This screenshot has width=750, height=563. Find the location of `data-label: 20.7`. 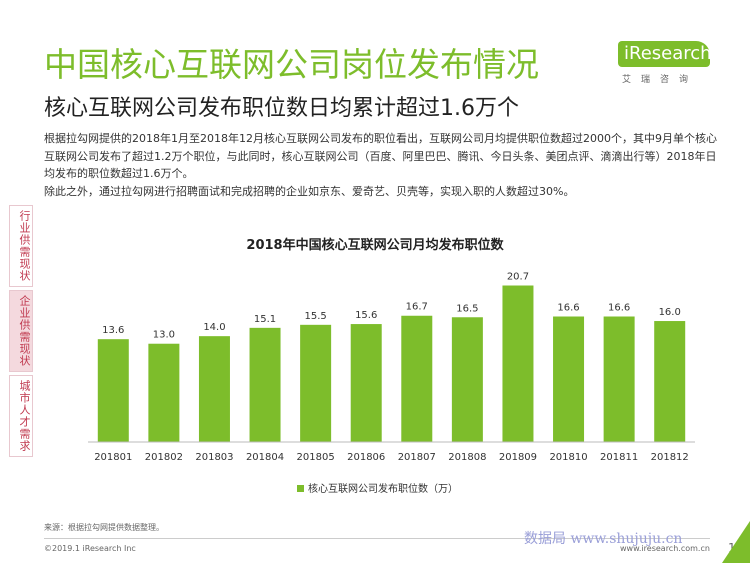

data-label: 20.7 is located at coordinates (518, 277).